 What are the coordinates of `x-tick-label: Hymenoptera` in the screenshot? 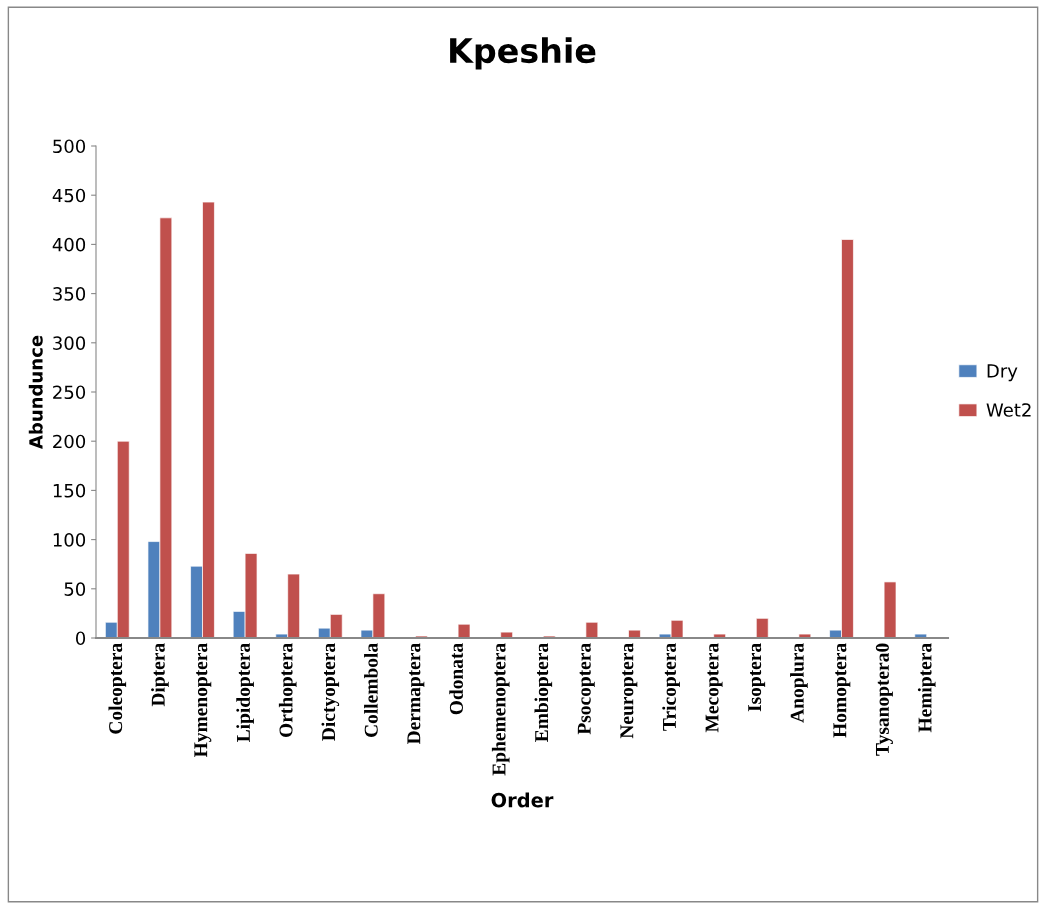 It's located at (203, 700).